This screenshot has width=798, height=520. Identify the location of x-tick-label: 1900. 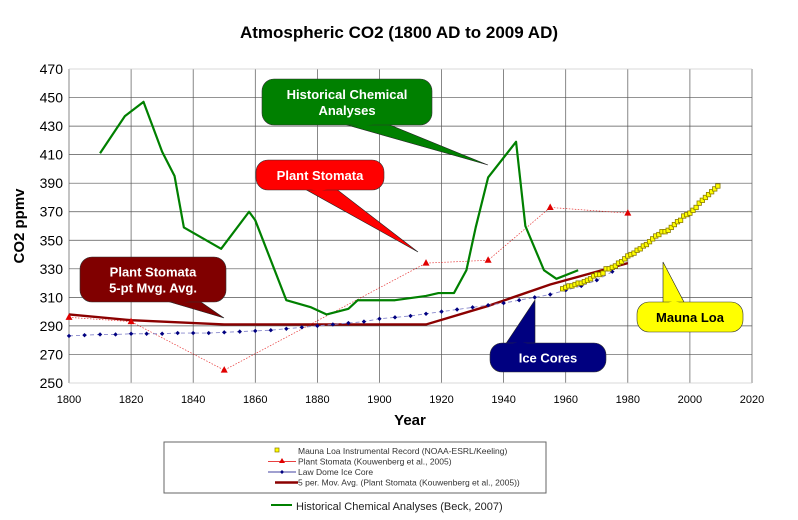
(379, 400).